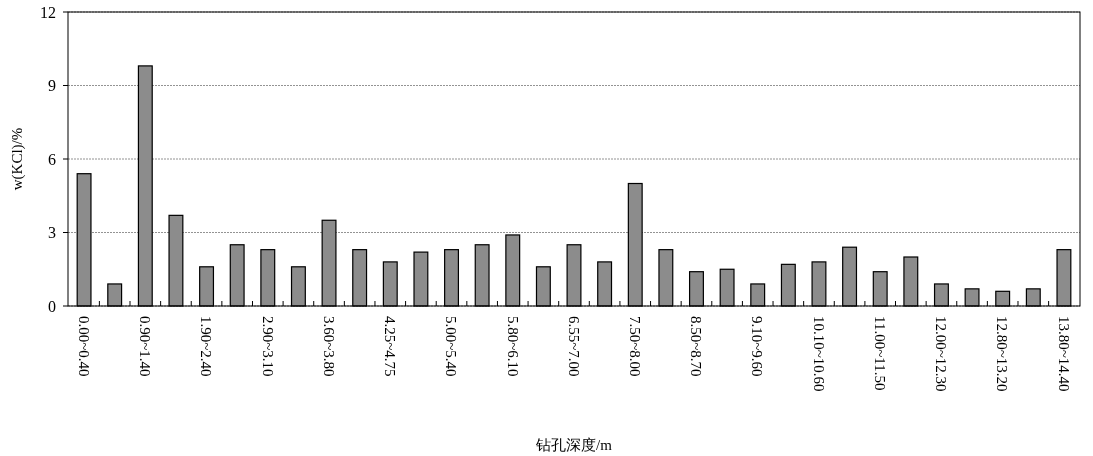 This screenshot has width=1093, height=456. I want to click on x-tick-label: 11.00~11.50, so click(879, 353).